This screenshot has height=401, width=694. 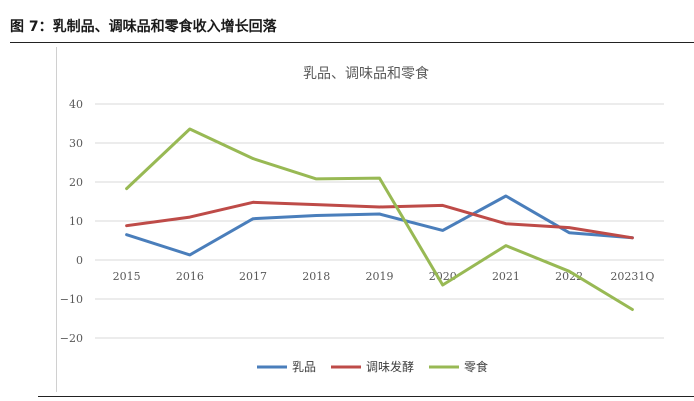 What do you see at coordinates (506, 276) in the screenshot?
I see `x-tick-label: 2021` at bounding box center [506, 276].